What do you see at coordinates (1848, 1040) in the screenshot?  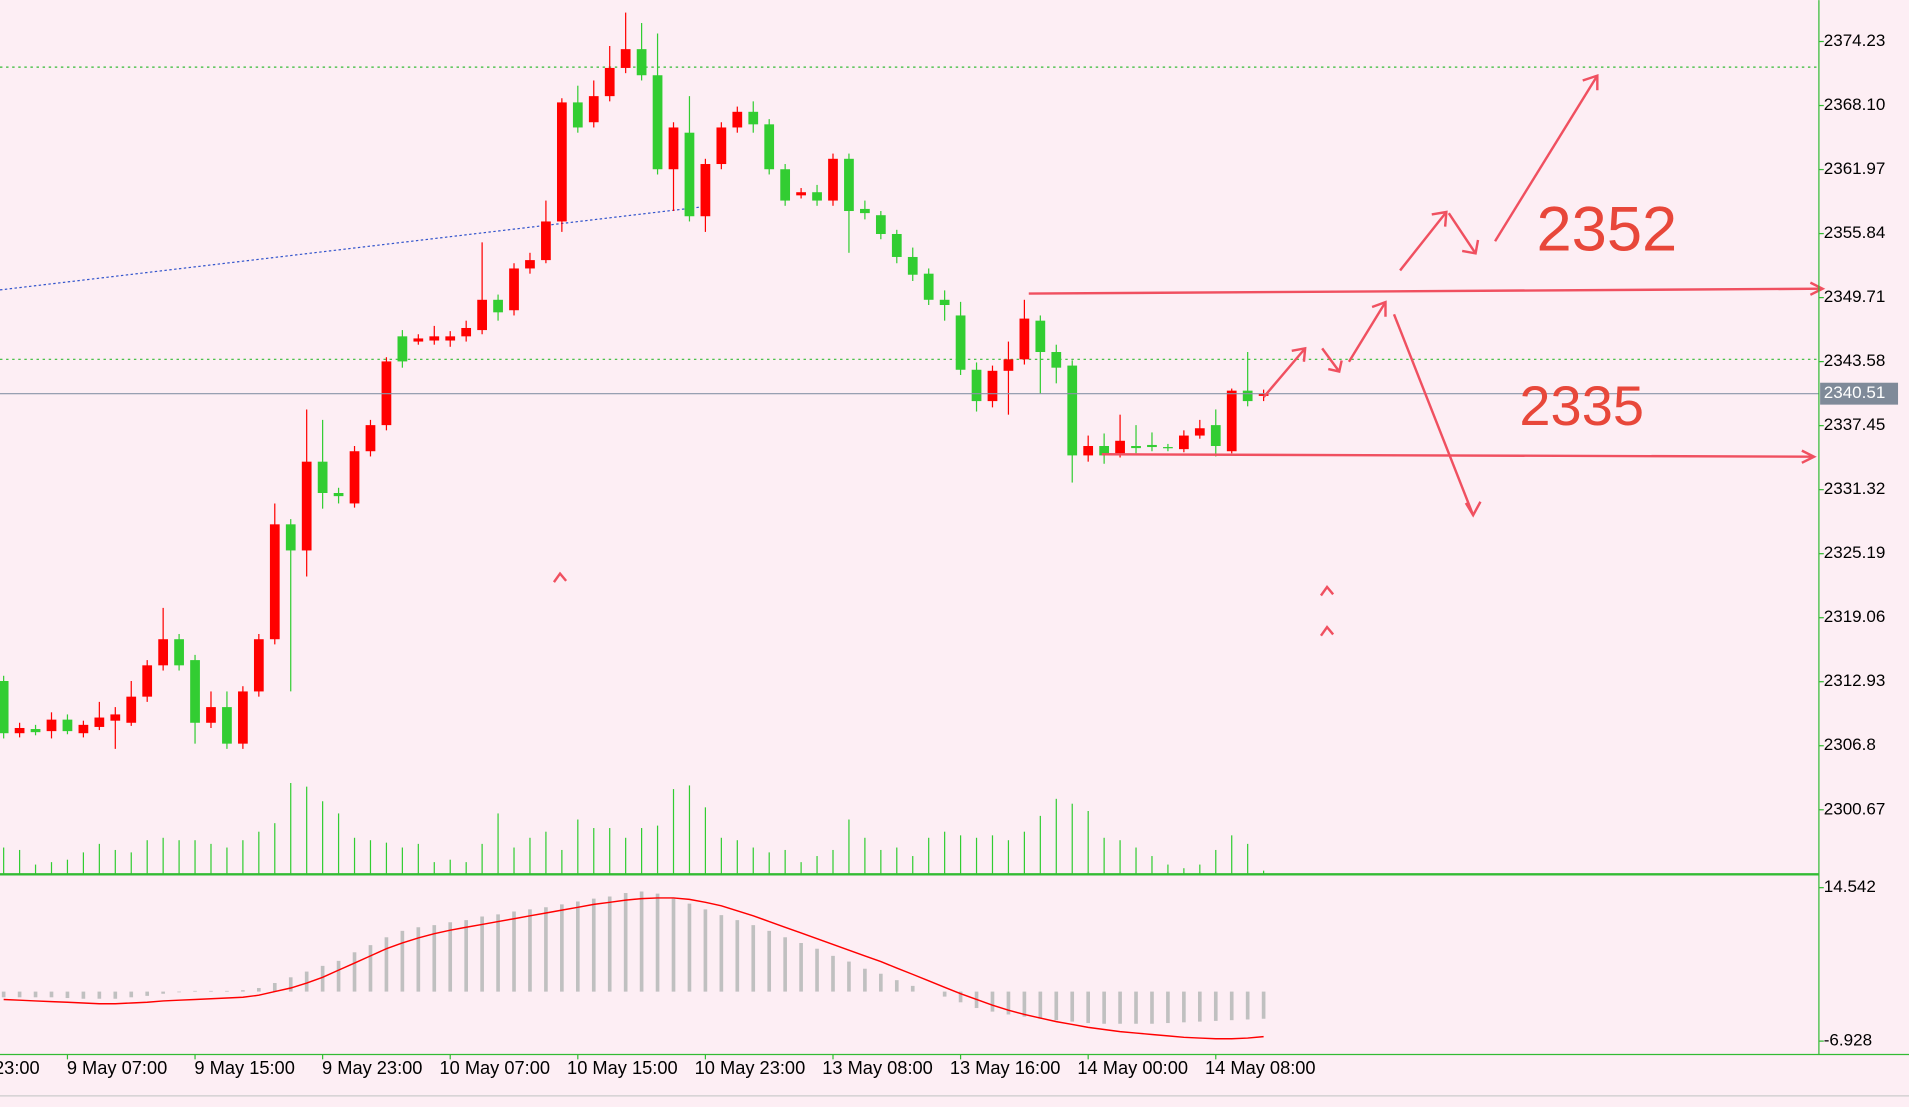 I see `y-tick-label: -6.928` at bounding box center [1848, 1040].